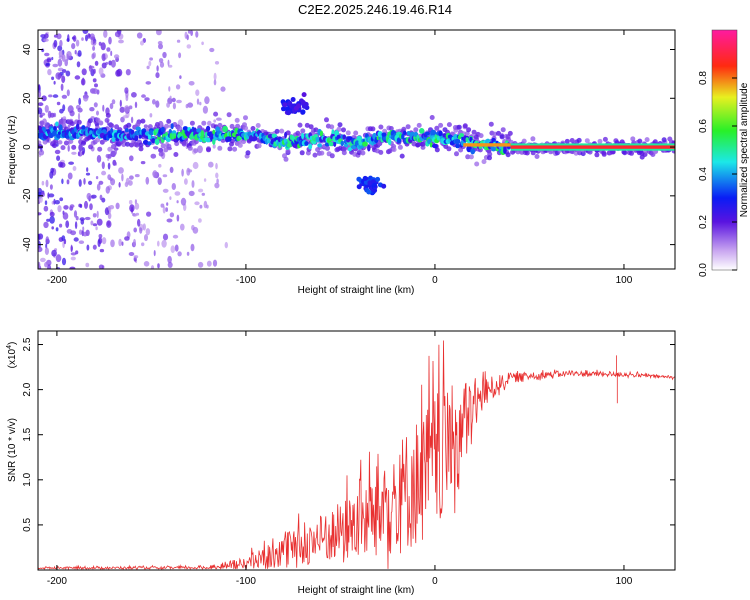 The width and height of the screenshot is (750, 600). What do you see at coordinates (246, 581) in the screenshot?
I see `snr-x-tick-label: -100` at bounding box center [246, 581].